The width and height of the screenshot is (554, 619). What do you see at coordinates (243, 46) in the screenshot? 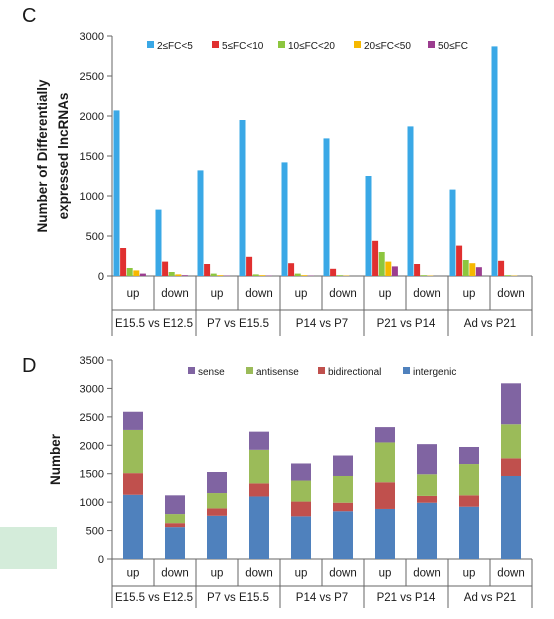
I see `legend-label: 5≤FC<10` at bounding box center [243, 46].